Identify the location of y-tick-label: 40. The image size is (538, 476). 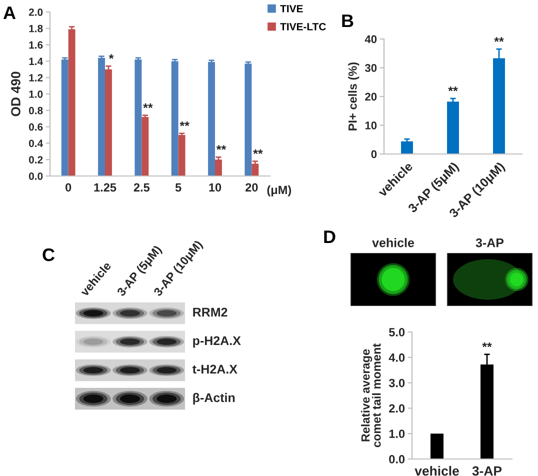
(370, 39).